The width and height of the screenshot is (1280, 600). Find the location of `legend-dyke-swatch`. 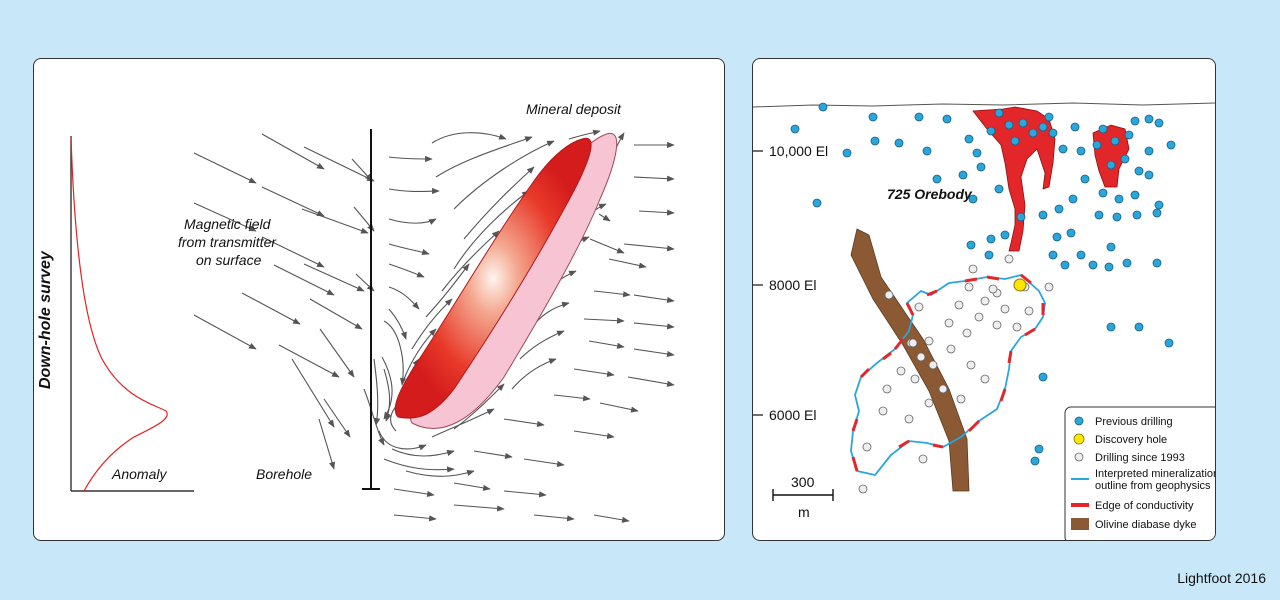

legend-dyke-swatch is located at coordinates (1080, 524).